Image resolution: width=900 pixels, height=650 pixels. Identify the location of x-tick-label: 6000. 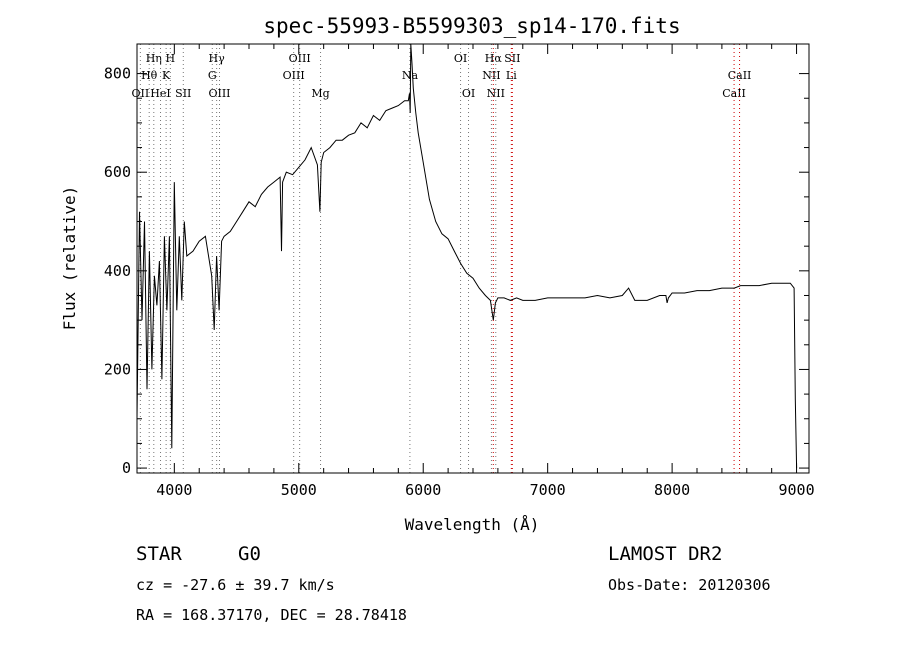
(423, 490).